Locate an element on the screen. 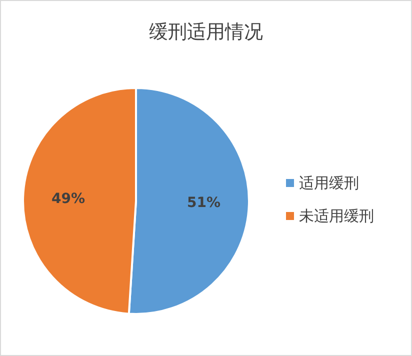 The height and width of the screenshot is (356, 412). chart-title: 缓刑适用情况 is located at coordinates (206, 32).